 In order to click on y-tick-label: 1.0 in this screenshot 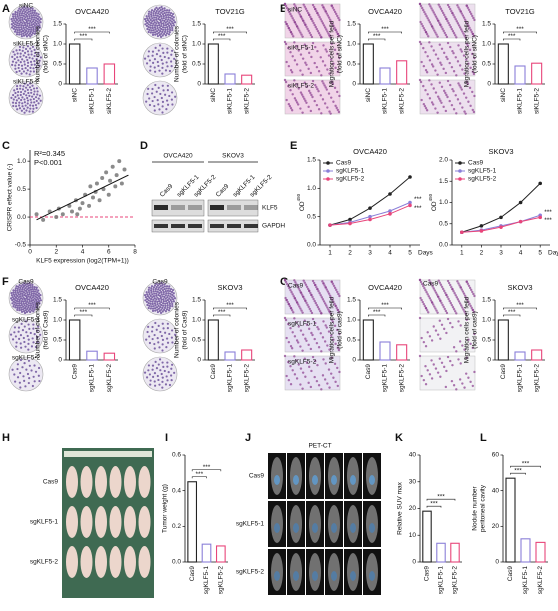, I will do `click(21, 161)`.